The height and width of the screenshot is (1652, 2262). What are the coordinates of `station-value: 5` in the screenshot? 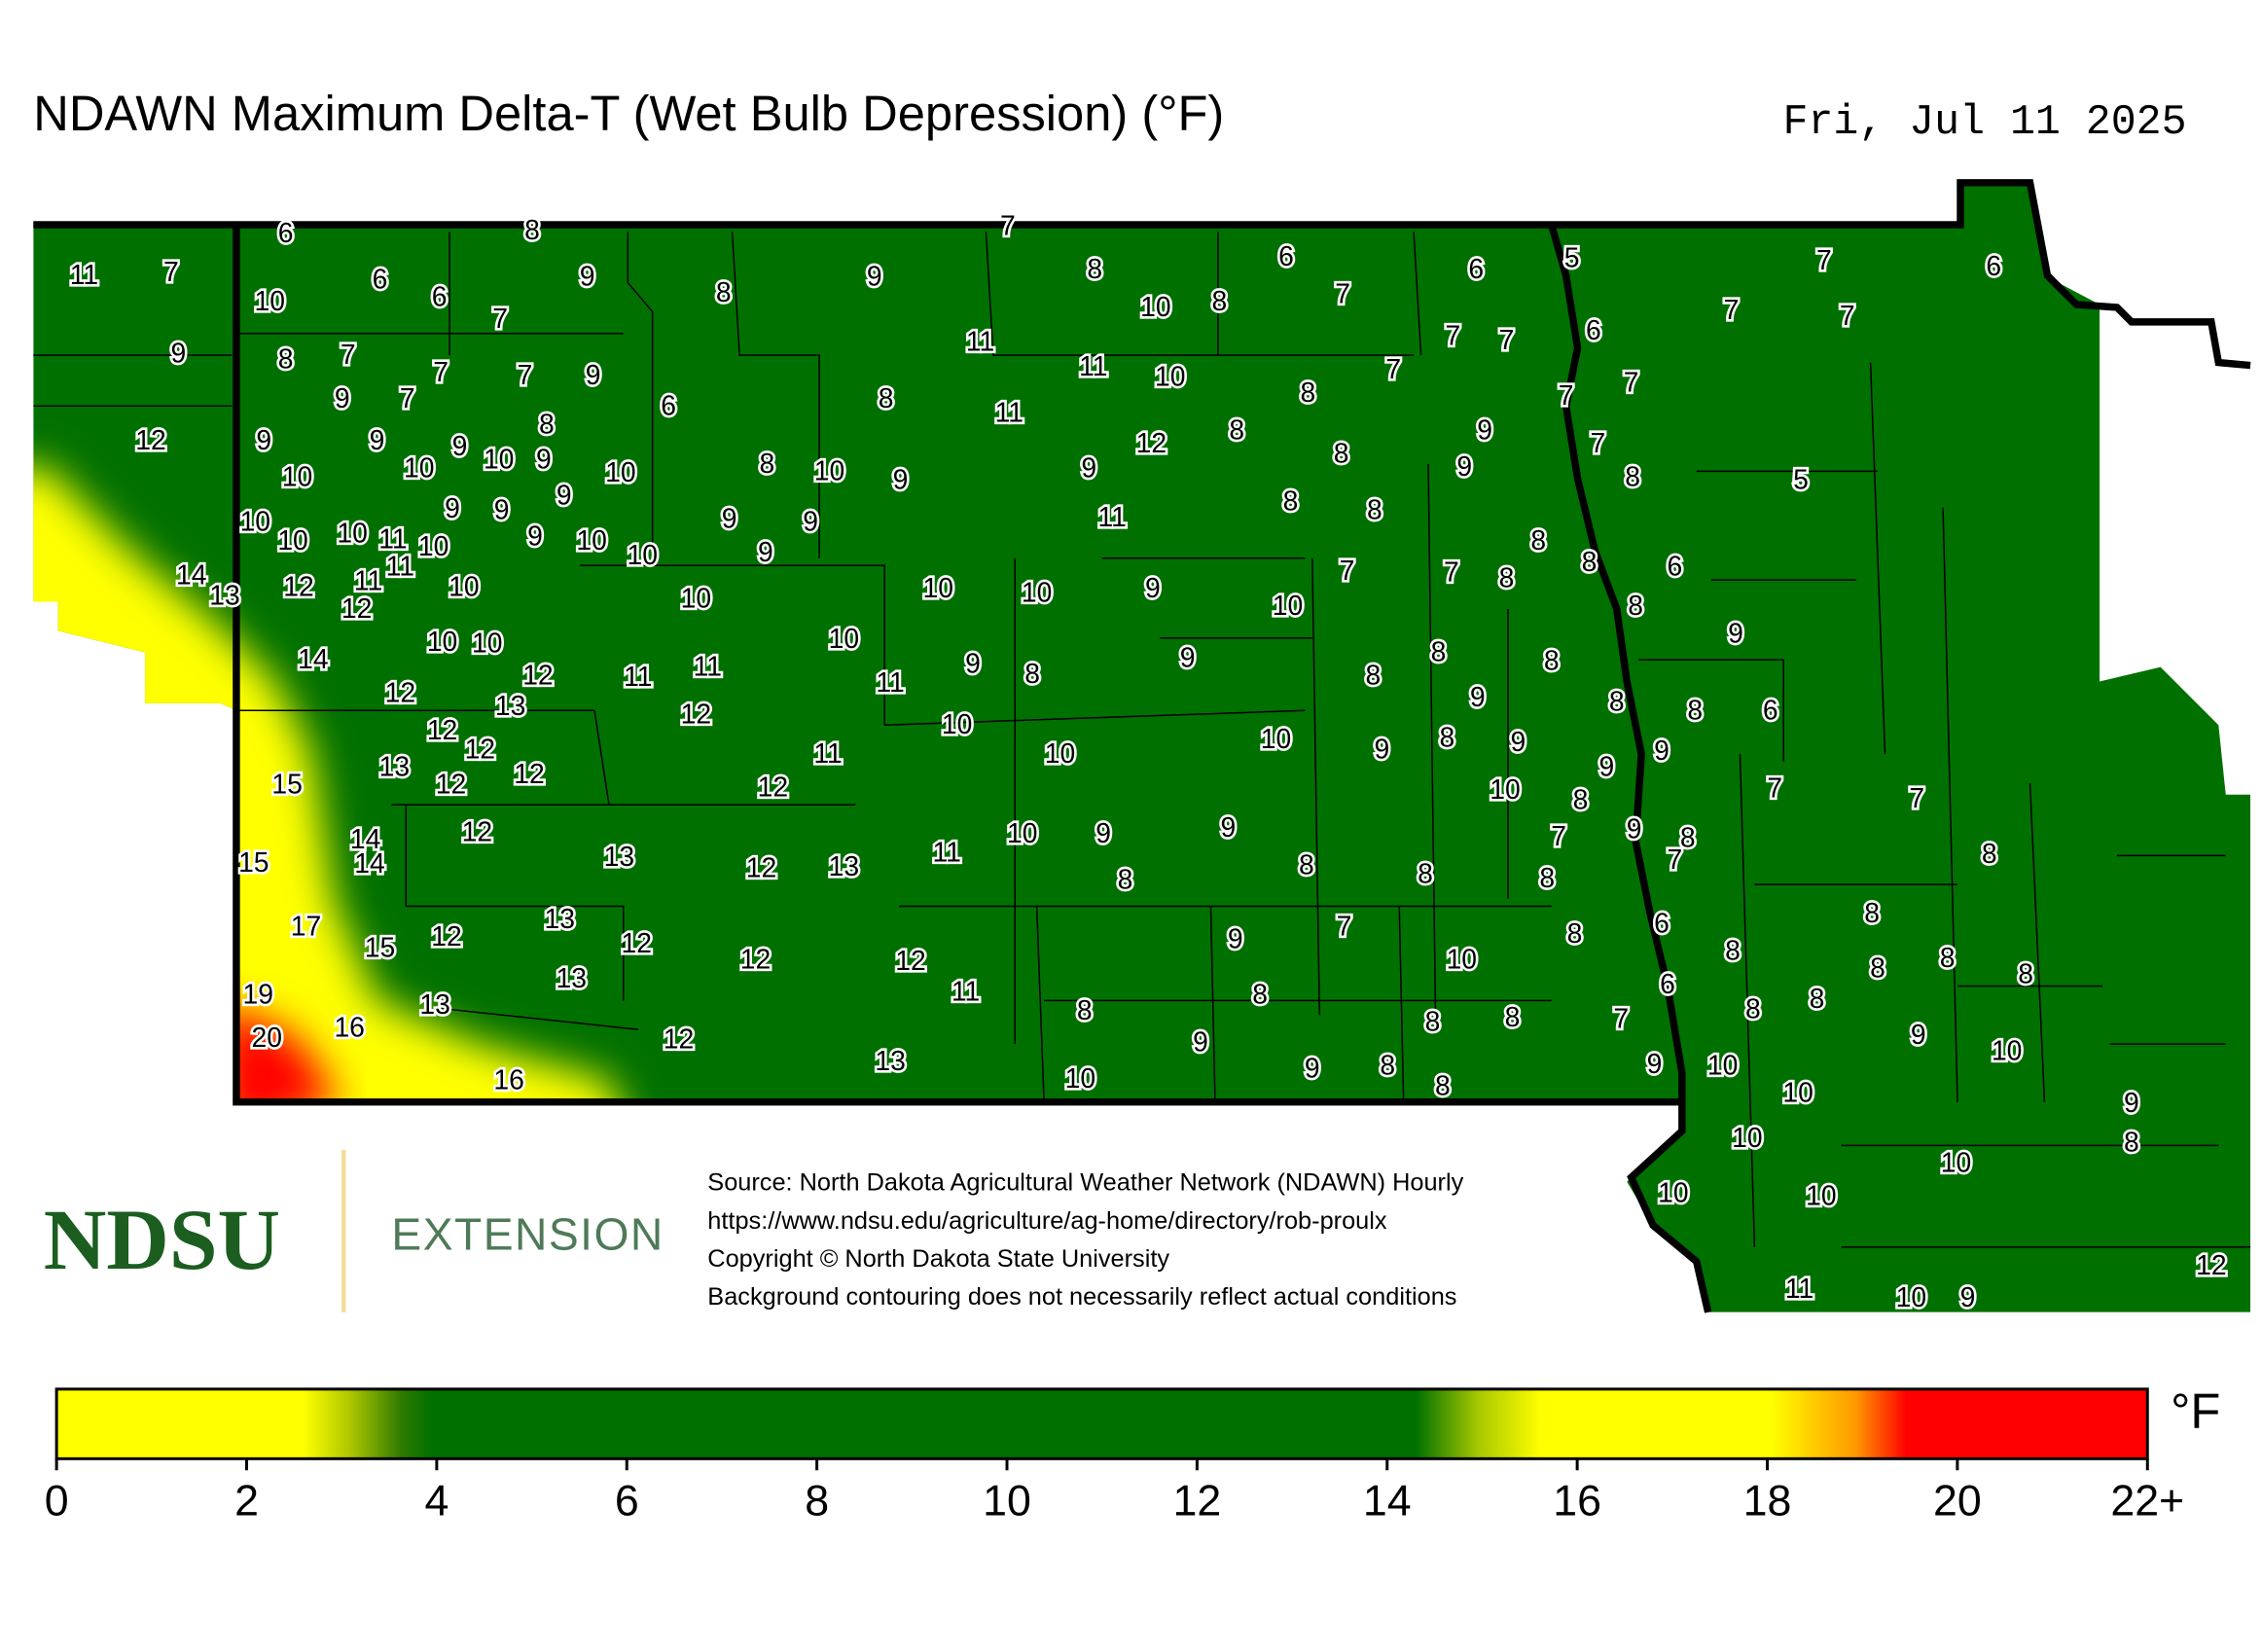 It's located at (1572, 256).